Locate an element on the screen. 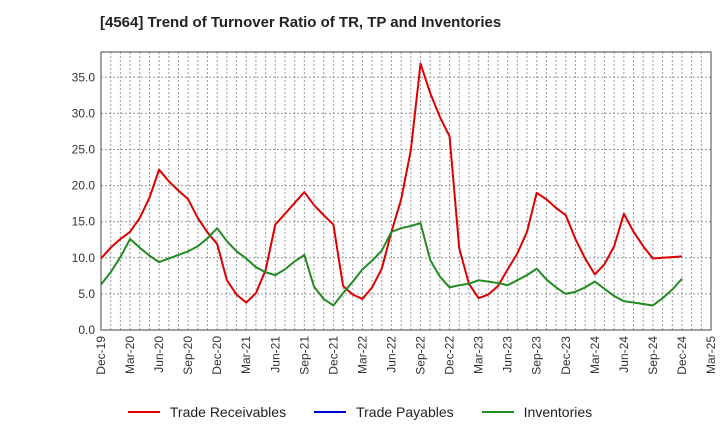 The height and width of the screenshot is (440, 720). legend-item-trade-payables: Trade Payables is located at coordinates (384, 412).